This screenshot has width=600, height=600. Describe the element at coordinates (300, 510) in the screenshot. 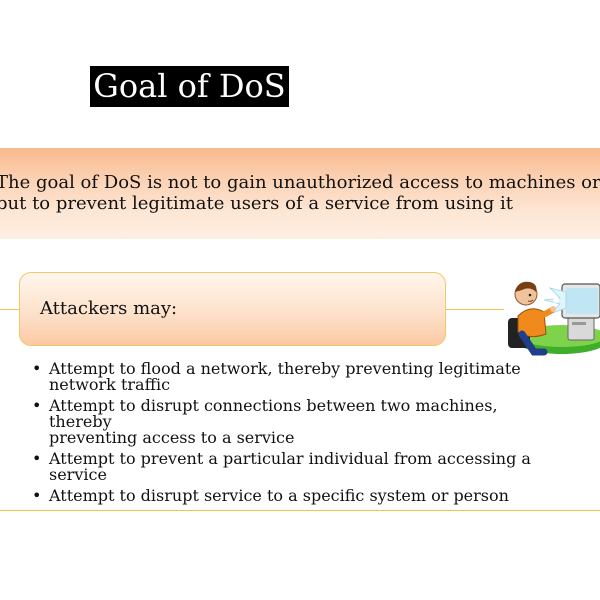

I see `bottom-divider-line` at that location.